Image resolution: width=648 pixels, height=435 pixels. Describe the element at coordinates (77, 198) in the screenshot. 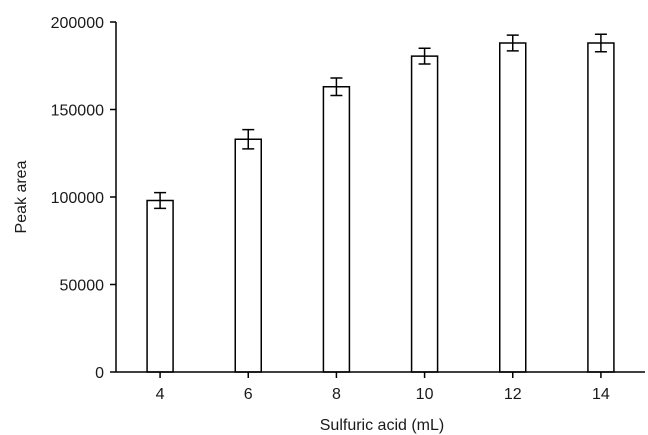

I see `y-tick-label: 100000` at that location.